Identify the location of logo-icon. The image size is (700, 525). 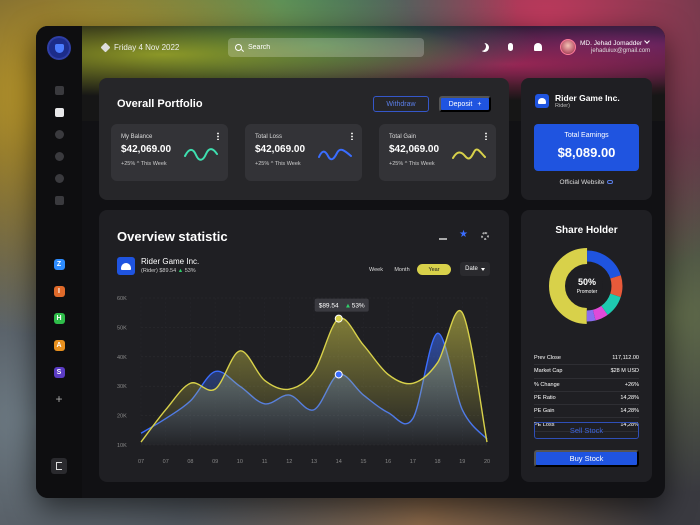
(59, 48).